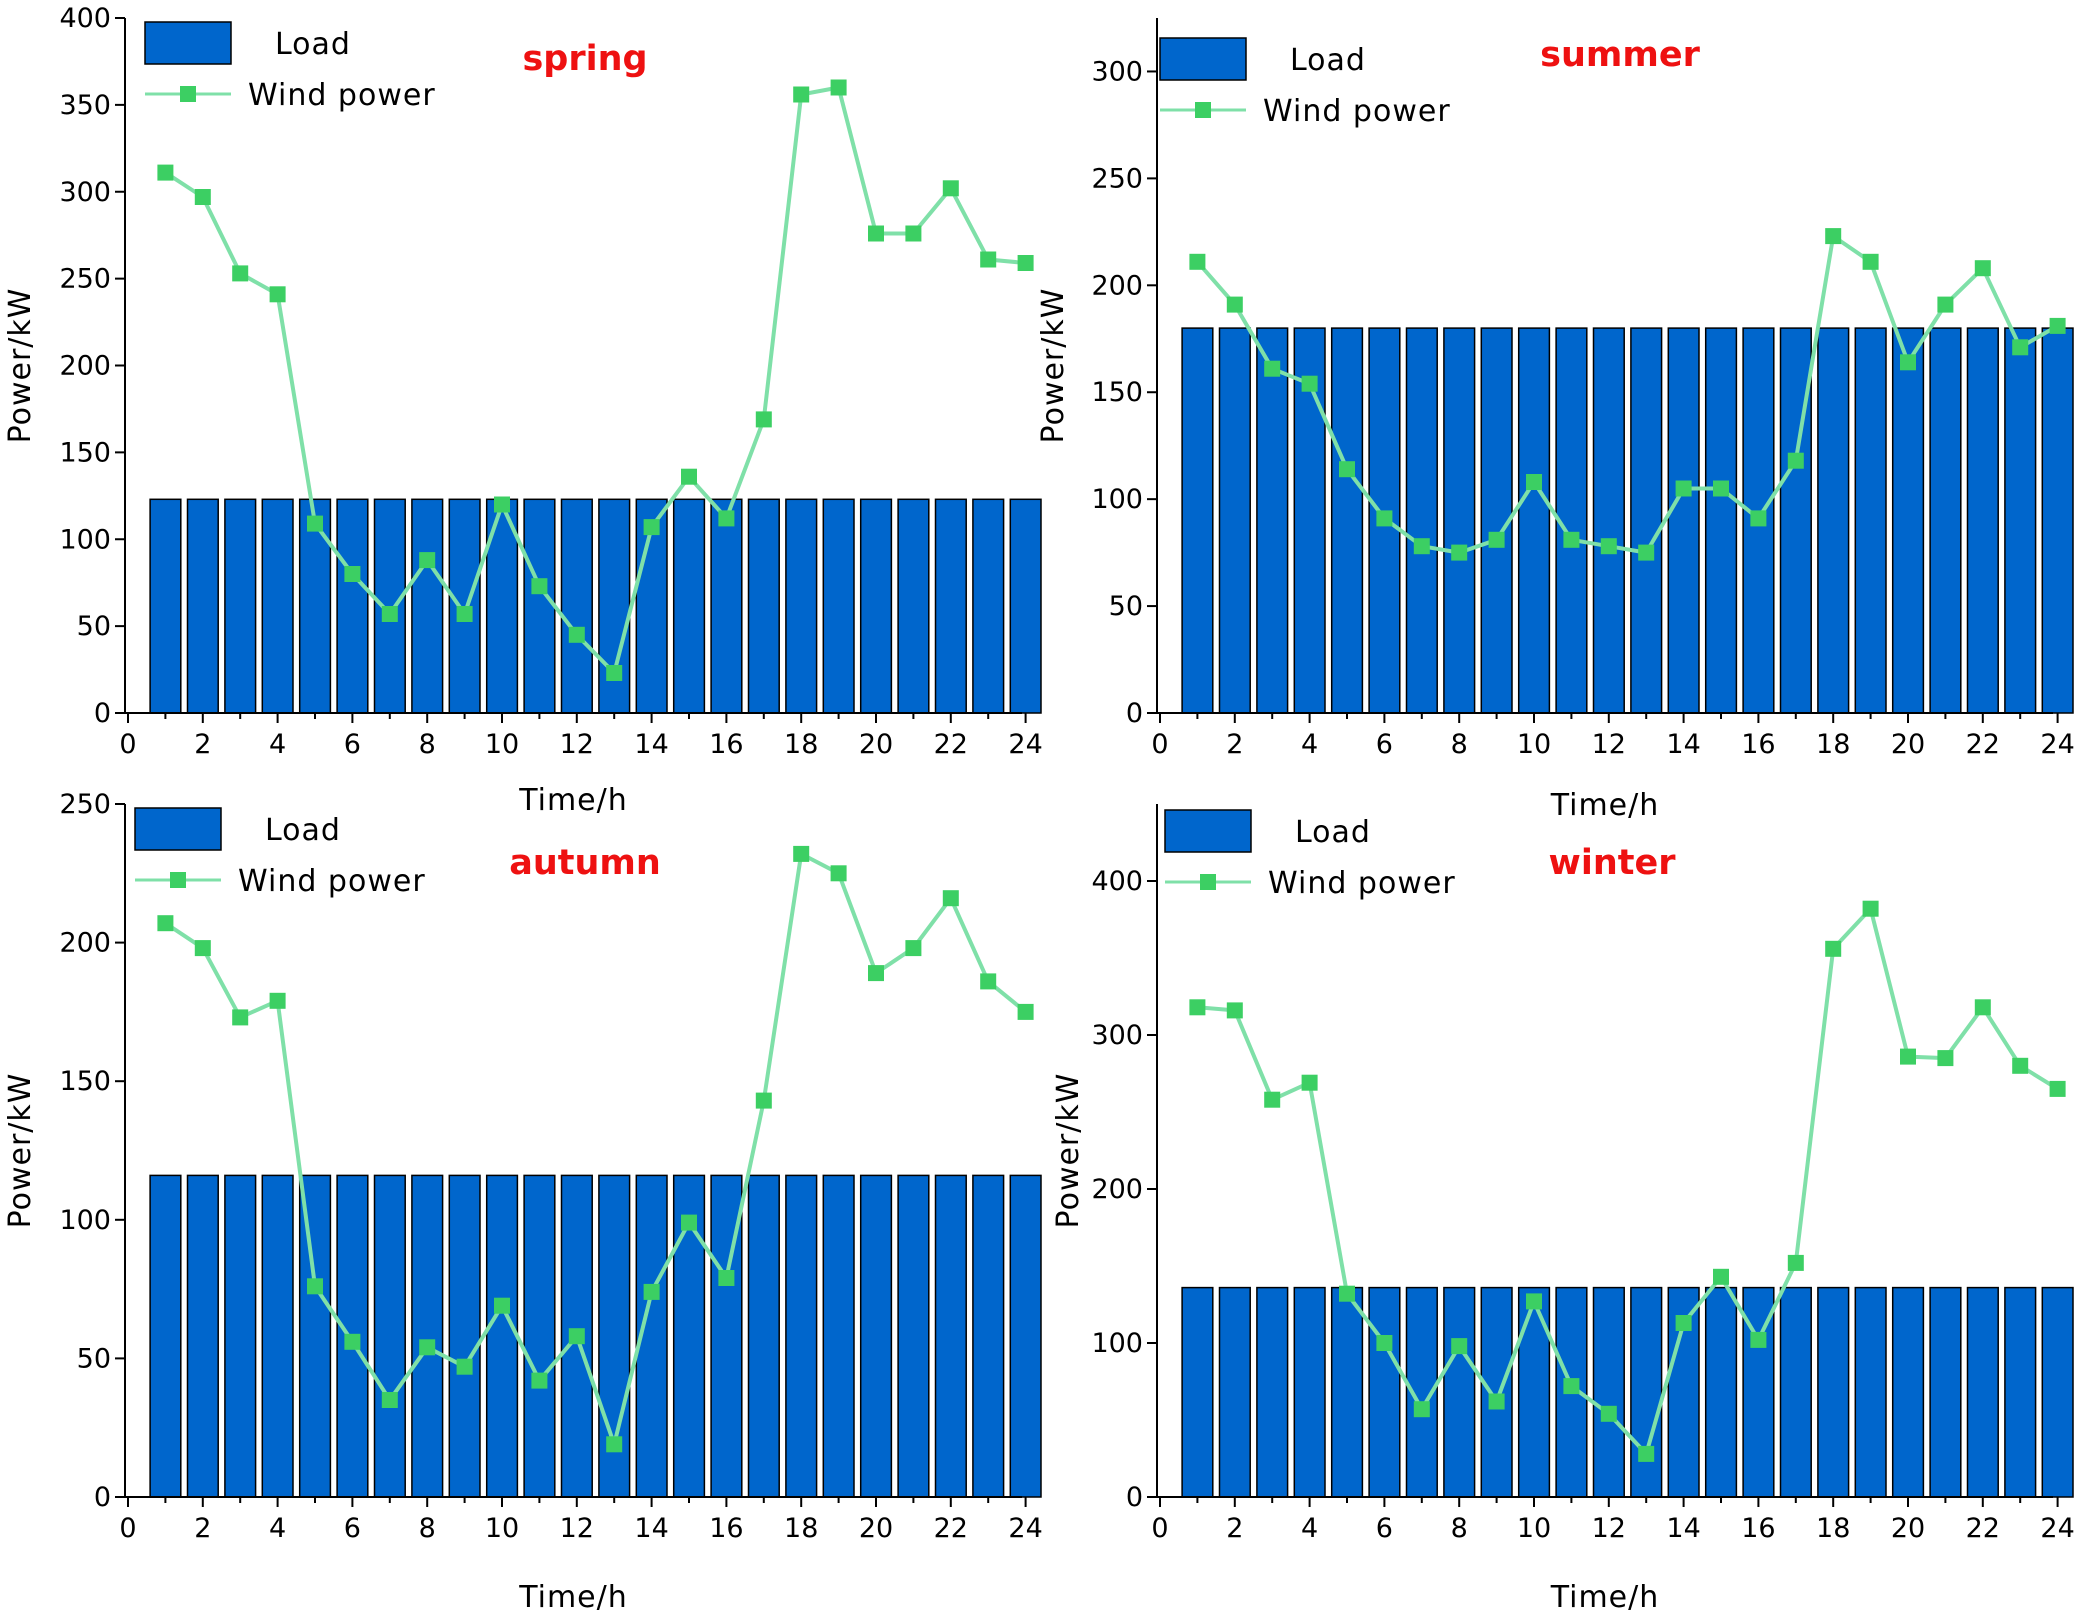 The height and width of the screenshot is (1617, 2078). What do you see at coordinates (277, 744) in the screenshot?
I see `x-tick-label: 4` at bounding box center [277, 744].